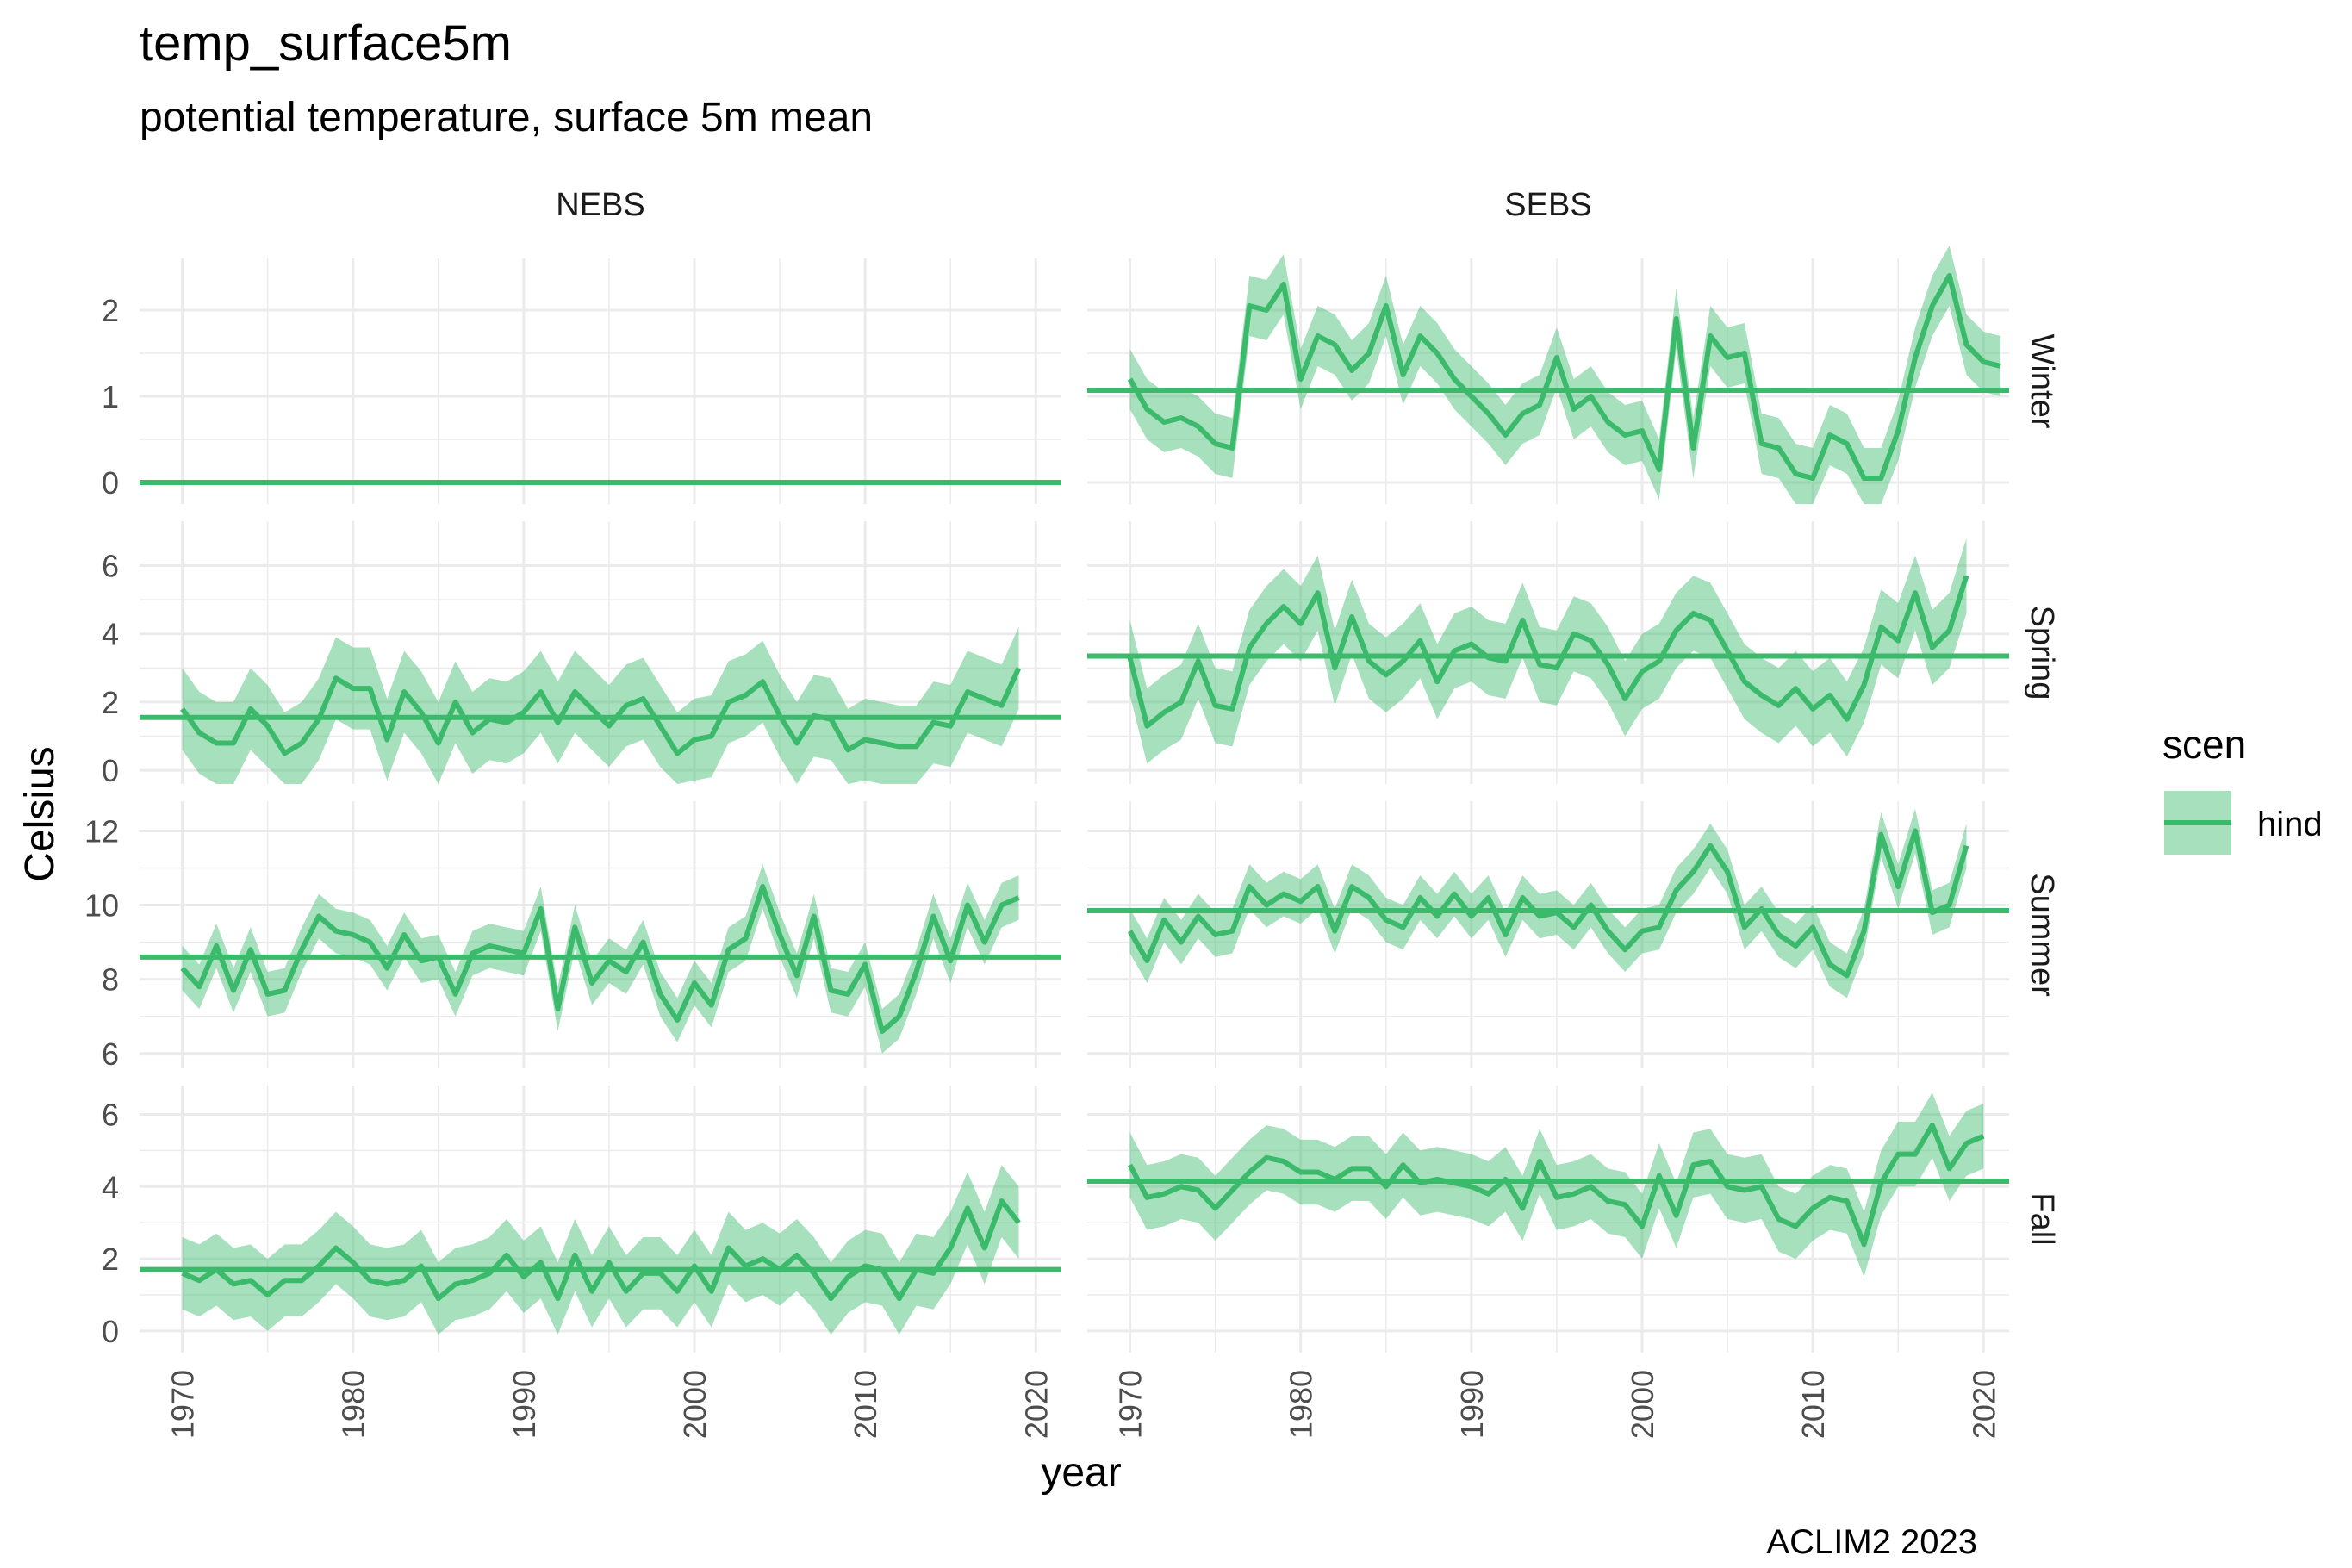 The width and height of the screenshot is (2352, 1568). I want to click on ribbon-sebs-spring, so click(1548, 651).